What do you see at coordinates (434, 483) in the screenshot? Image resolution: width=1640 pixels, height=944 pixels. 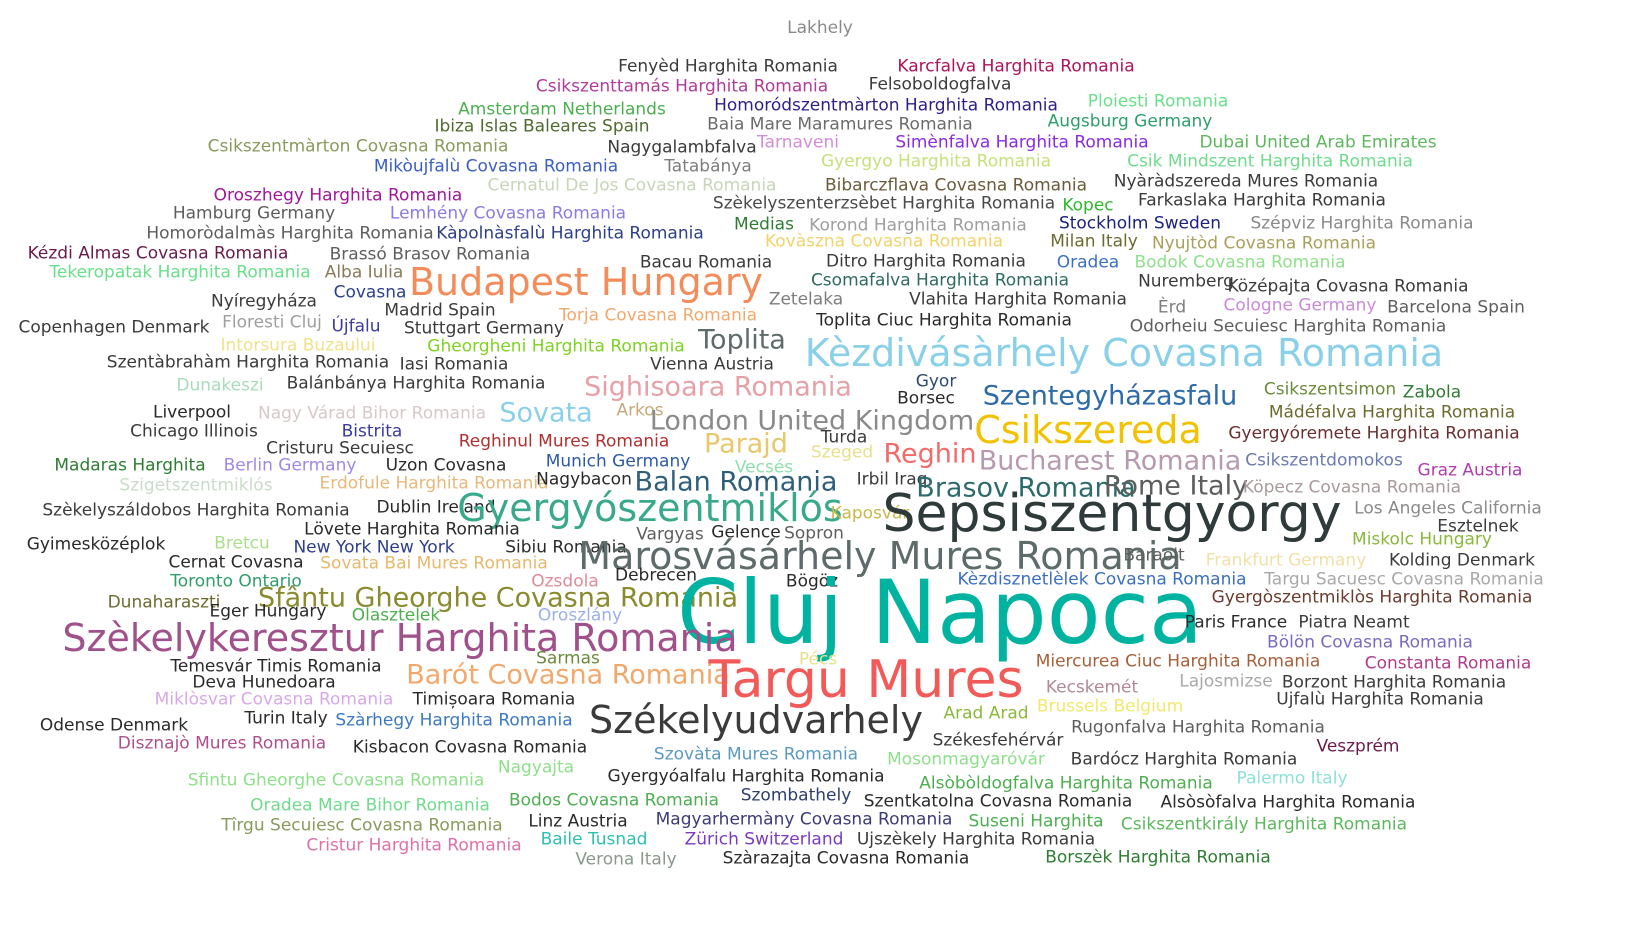 I see `word-cloud-term: Erdofule Harghita Romania` at bounding box center [434, 483].